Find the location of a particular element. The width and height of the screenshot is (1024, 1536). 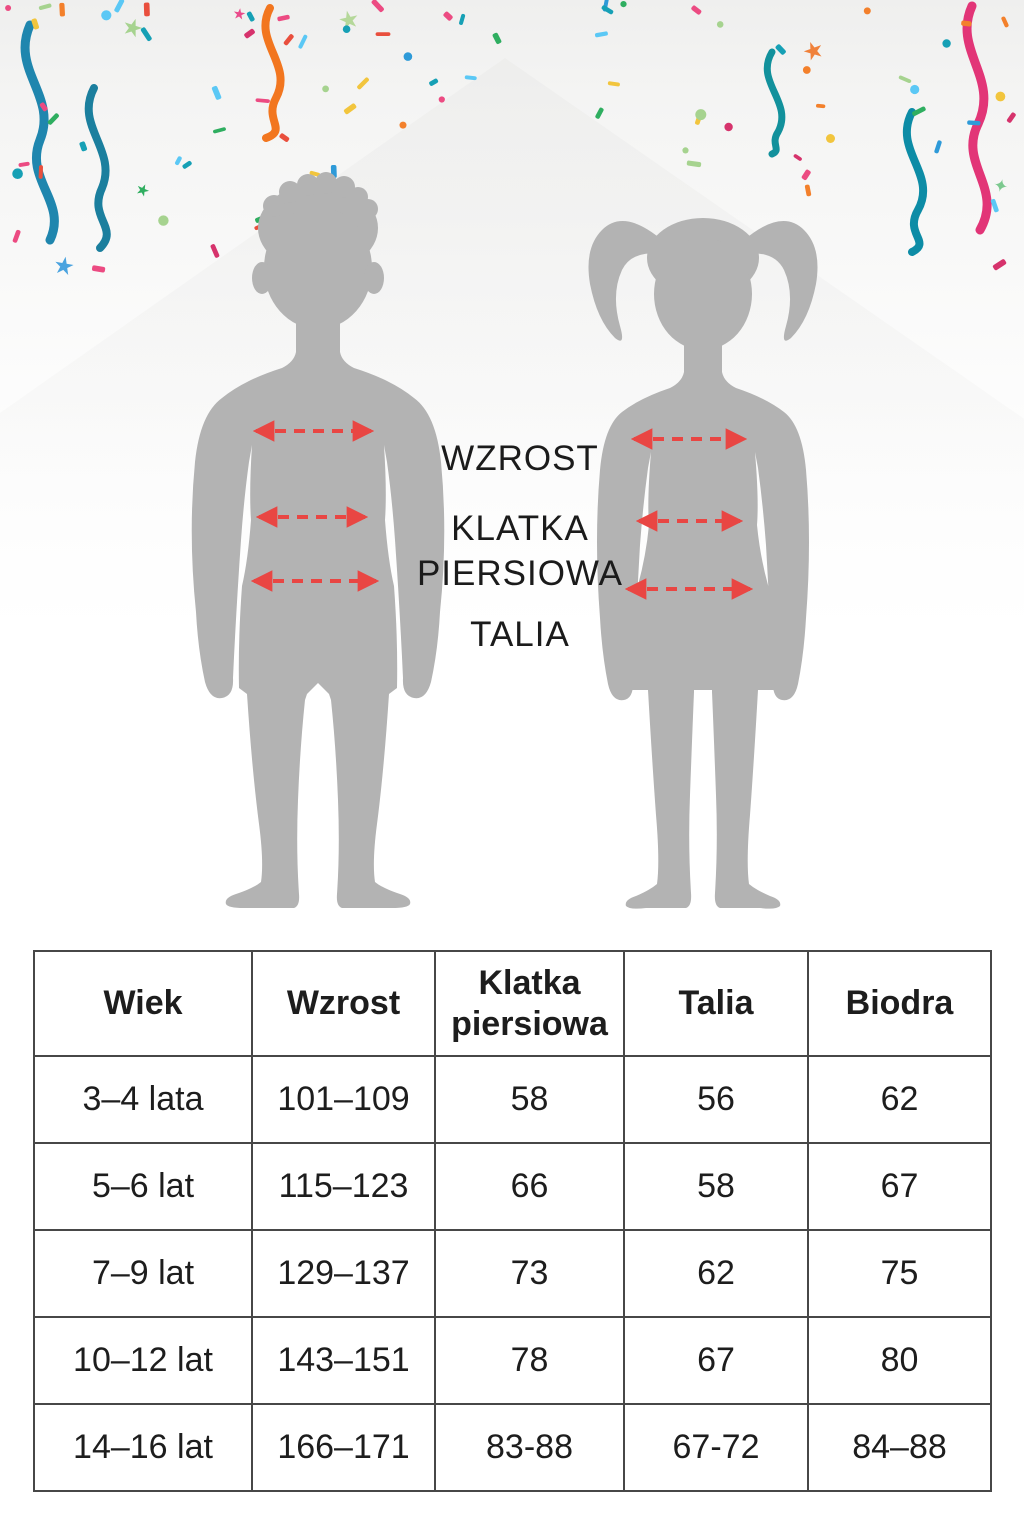

table-cell: 101–109 is located at coordinates (343, 1099).